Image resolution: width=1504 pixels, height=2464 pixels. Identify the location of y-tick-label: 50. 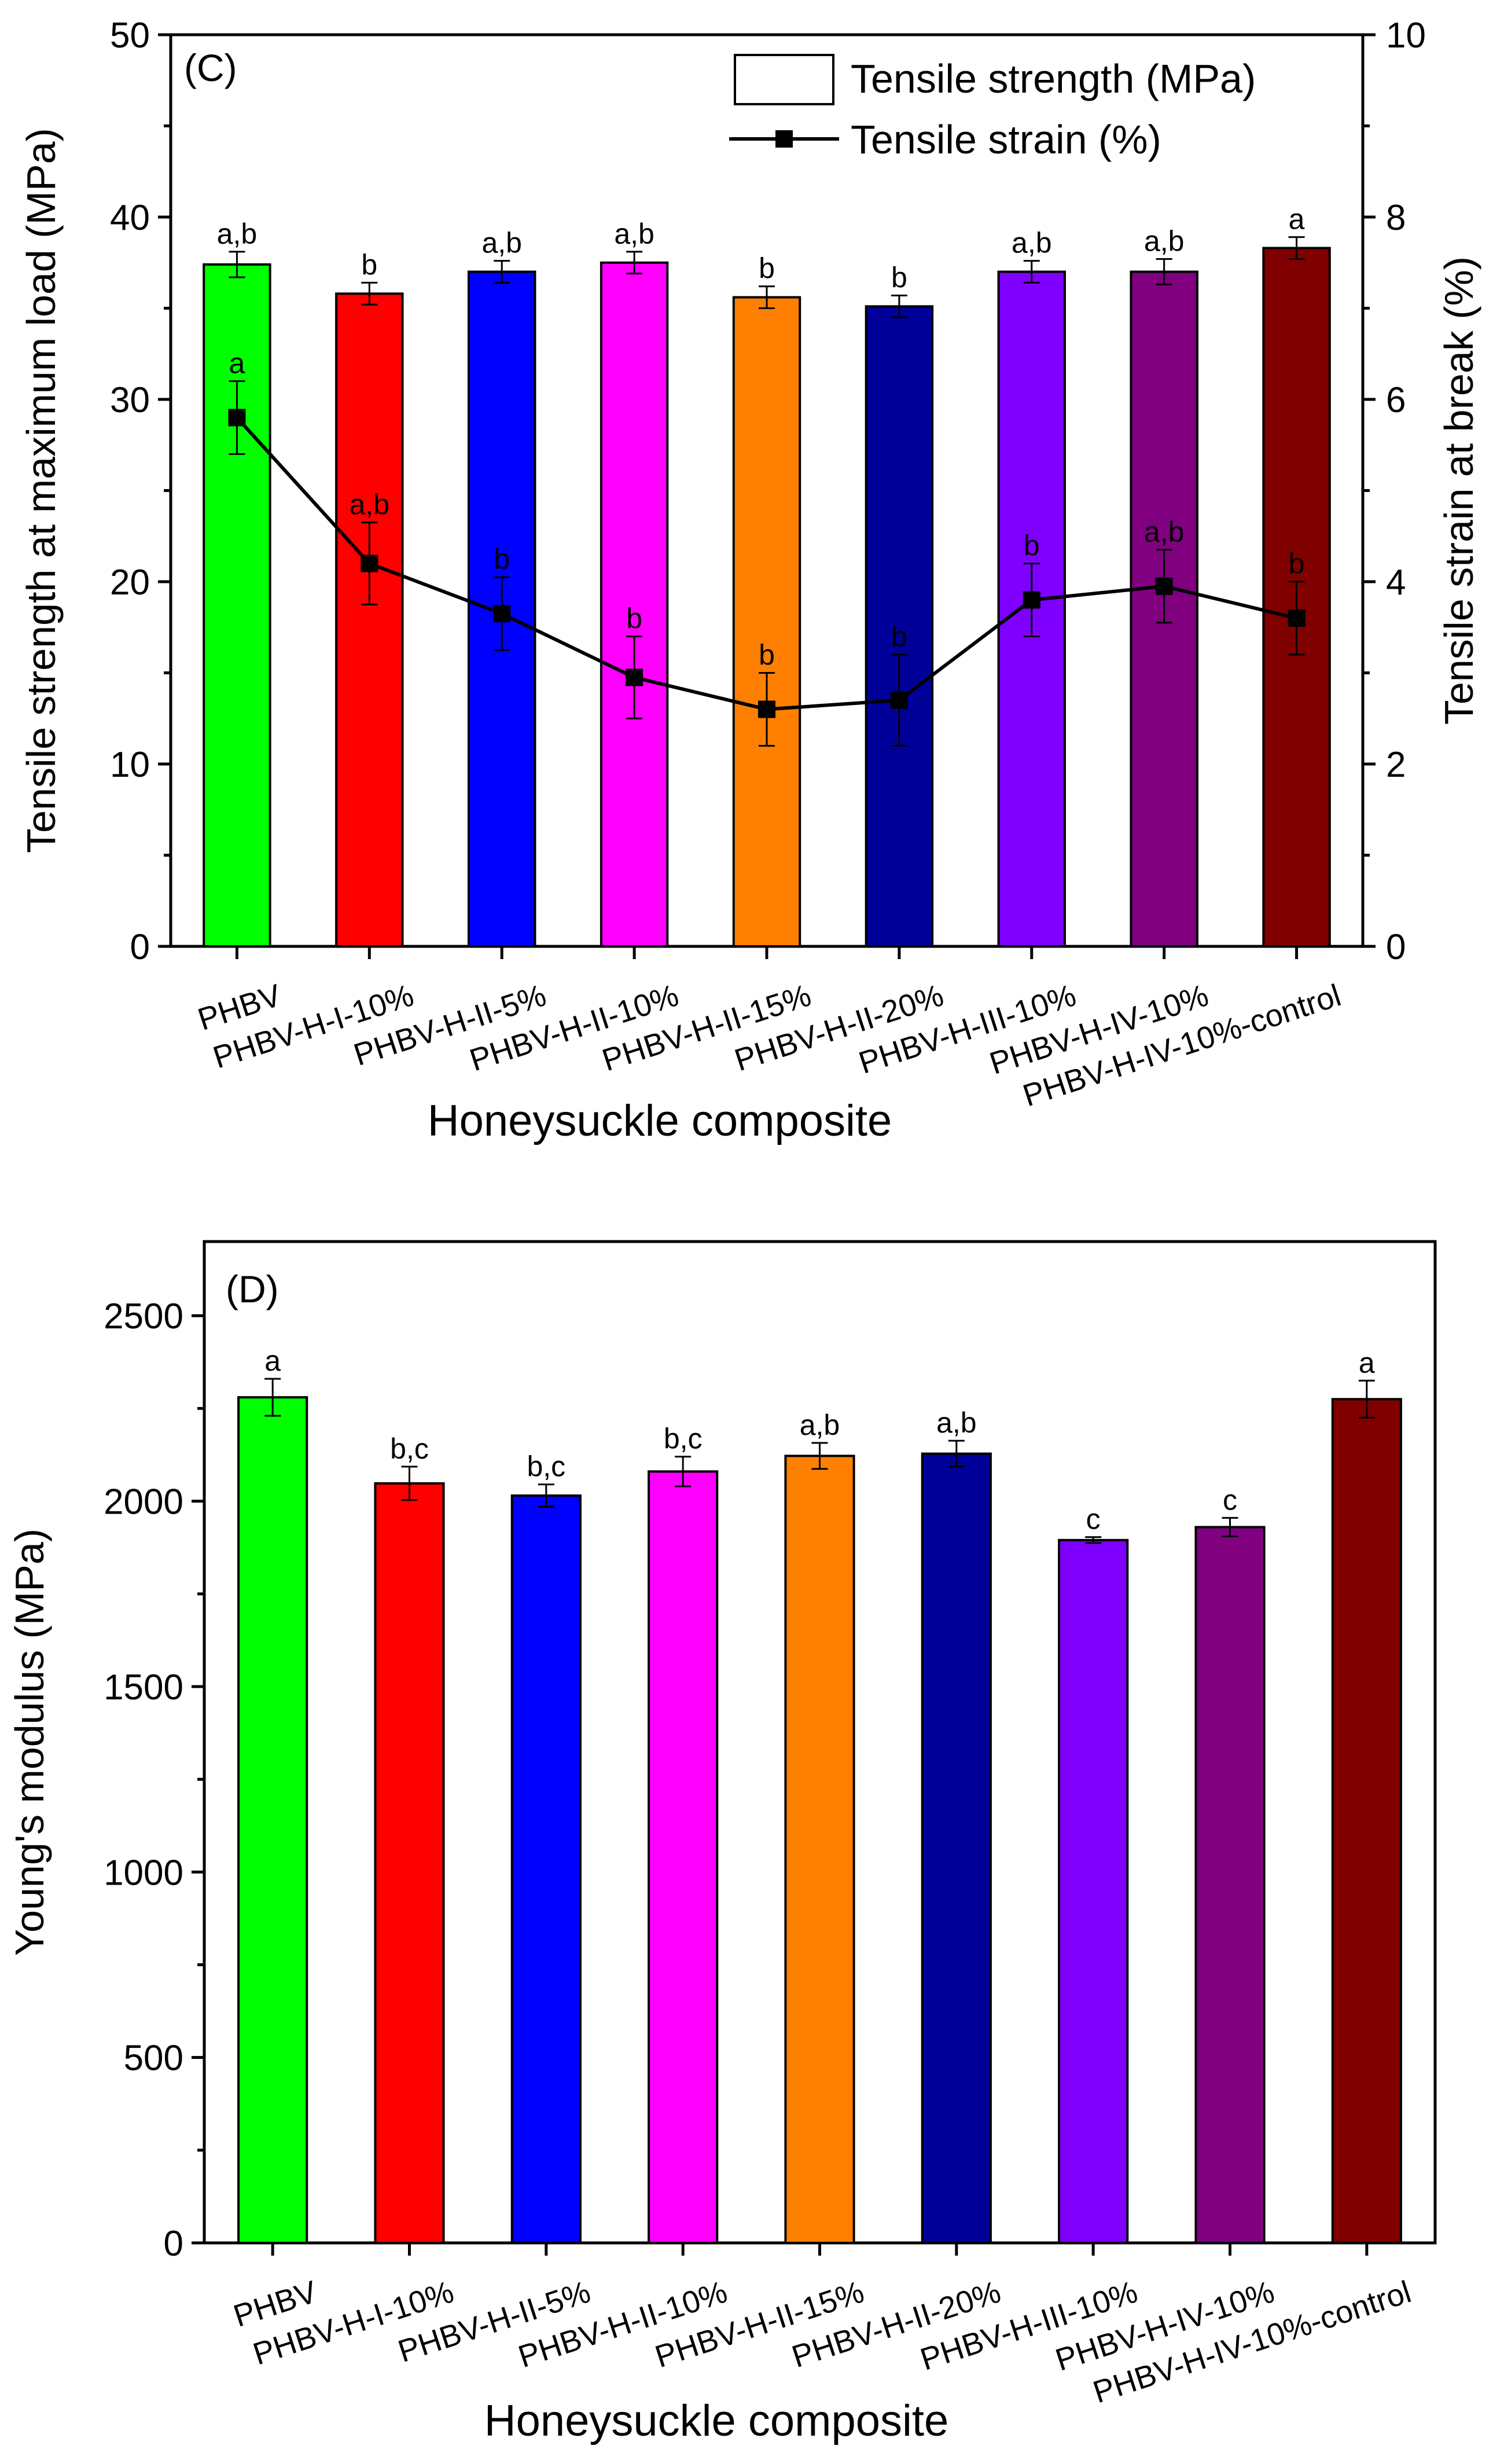
(130, 36).